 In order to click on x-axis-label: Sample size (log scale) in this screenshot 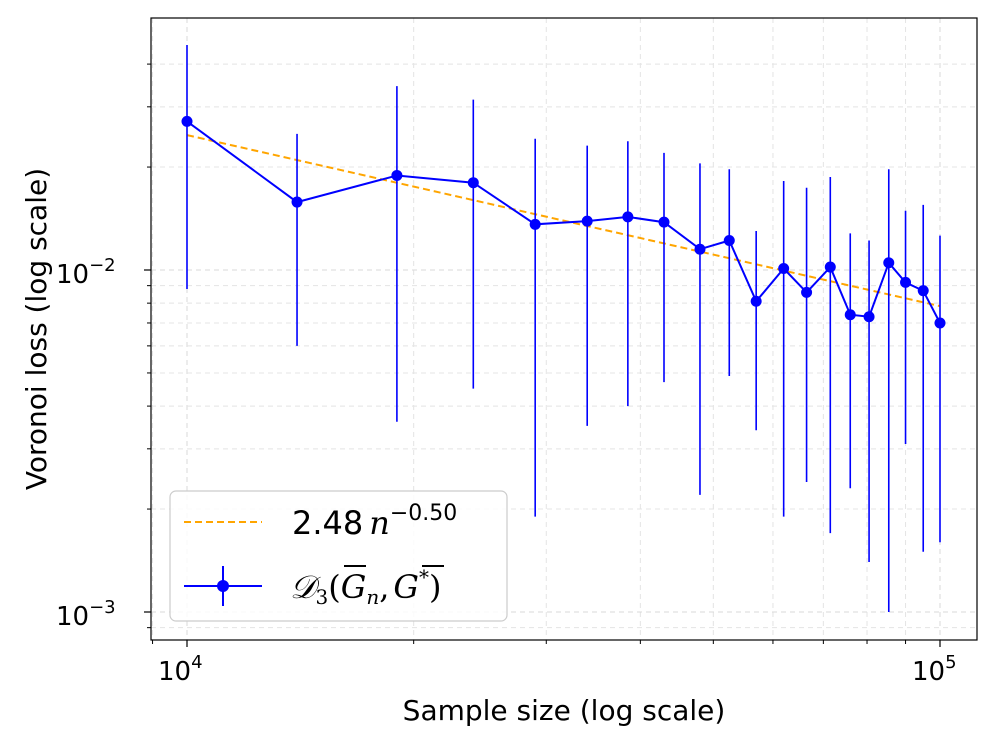, I will do `click(564, 710)`.